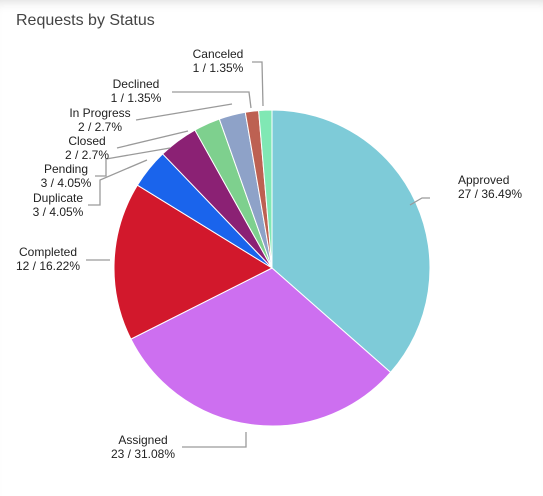  What do you see at coordinates (143, 447) in the screenshot?
I see `slice-label-assigned: Assigned 23 / 31.08%` at bounding box center [143, 447].